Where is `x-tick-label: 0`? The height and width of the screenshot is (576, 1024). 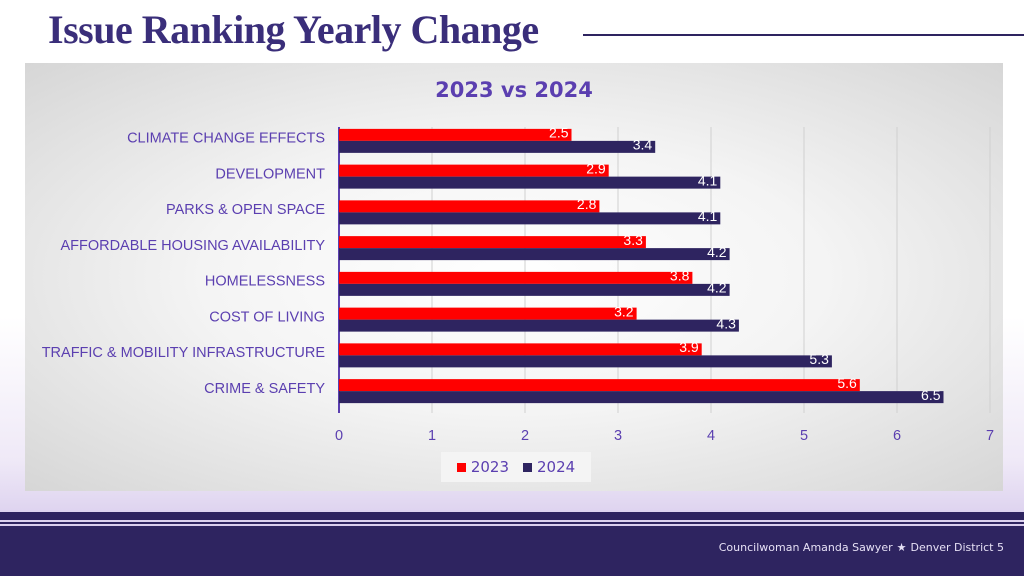 x-tick-label: 0 is located at coordinates (339, 436).